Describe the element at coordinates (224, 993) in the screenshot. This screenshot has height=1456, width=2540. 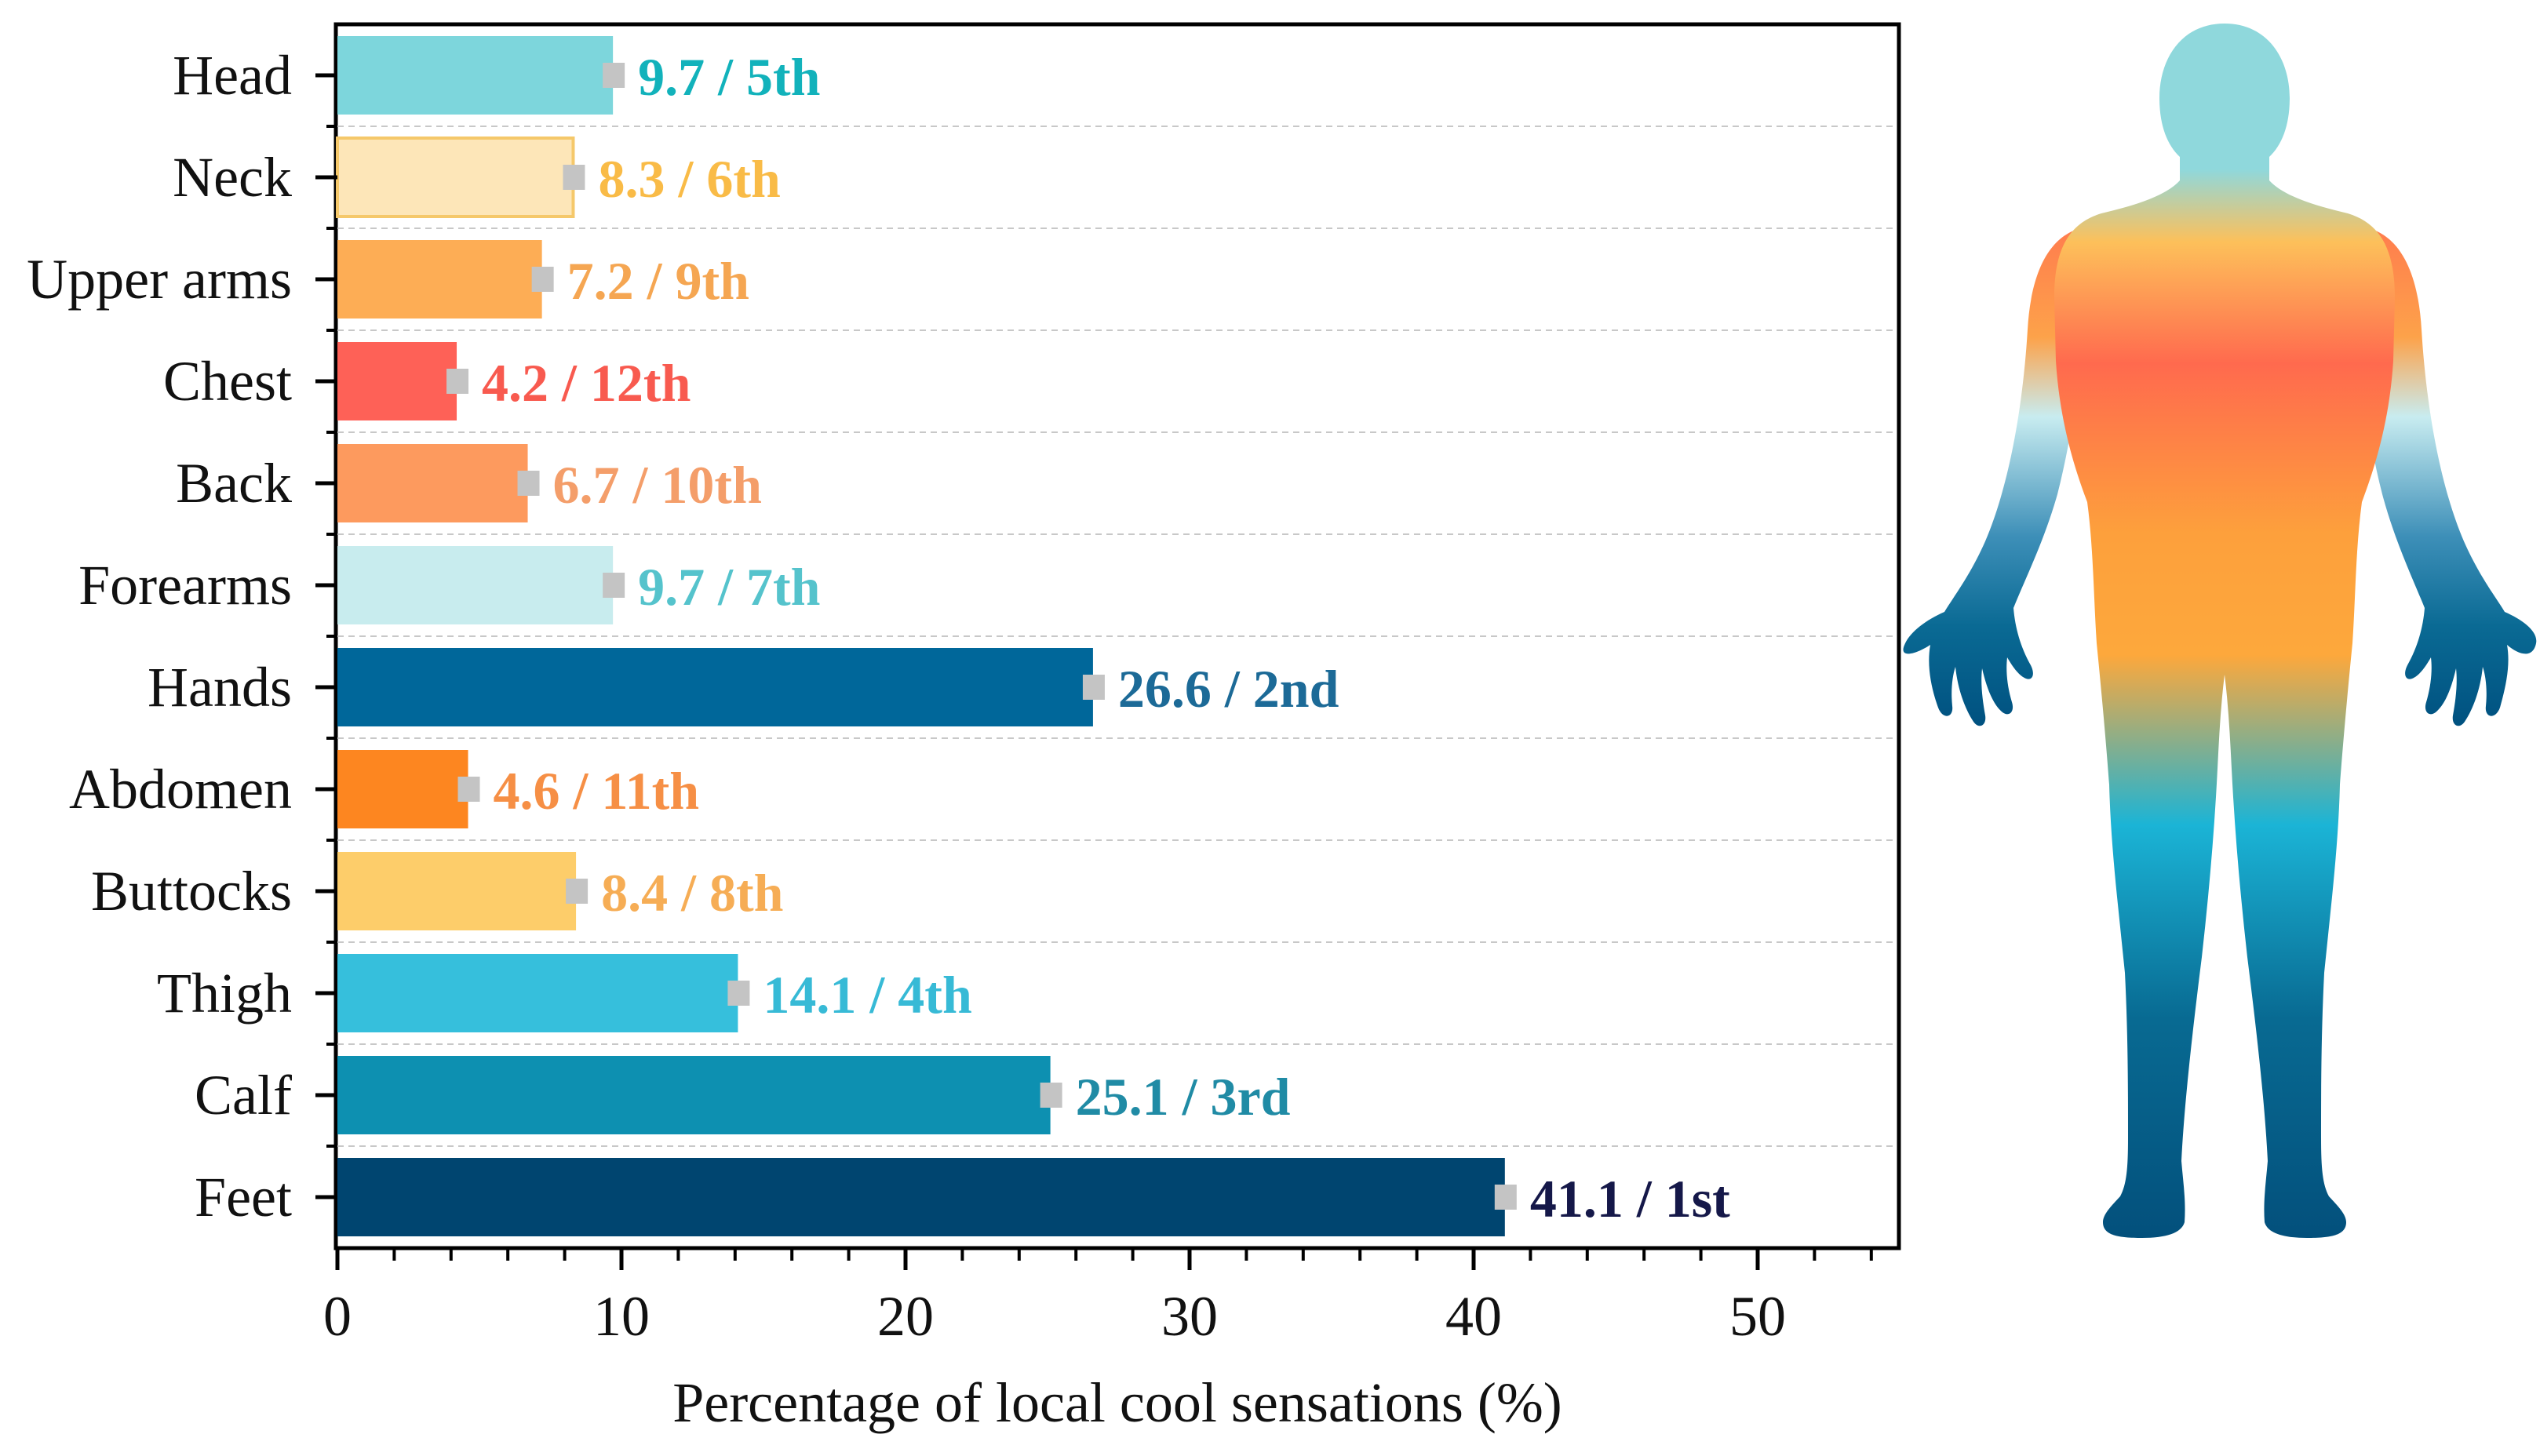
I see `y-tick-label: Thigh` at that location.